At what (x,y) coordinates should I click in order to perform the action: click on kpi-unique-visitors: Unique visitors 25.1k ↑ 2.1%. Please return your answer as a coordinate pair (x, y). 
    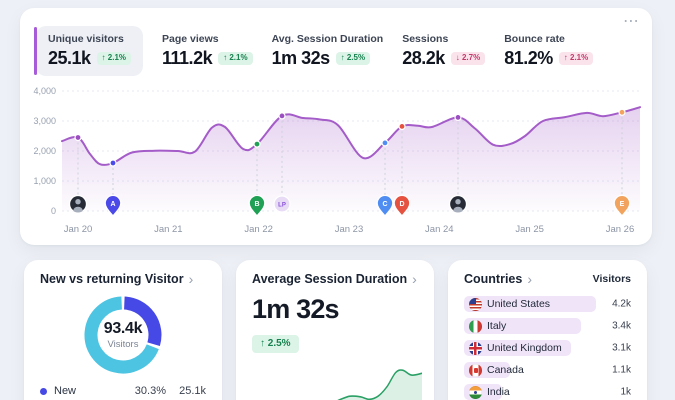
    Looking at the image, I should click on (88, 50).